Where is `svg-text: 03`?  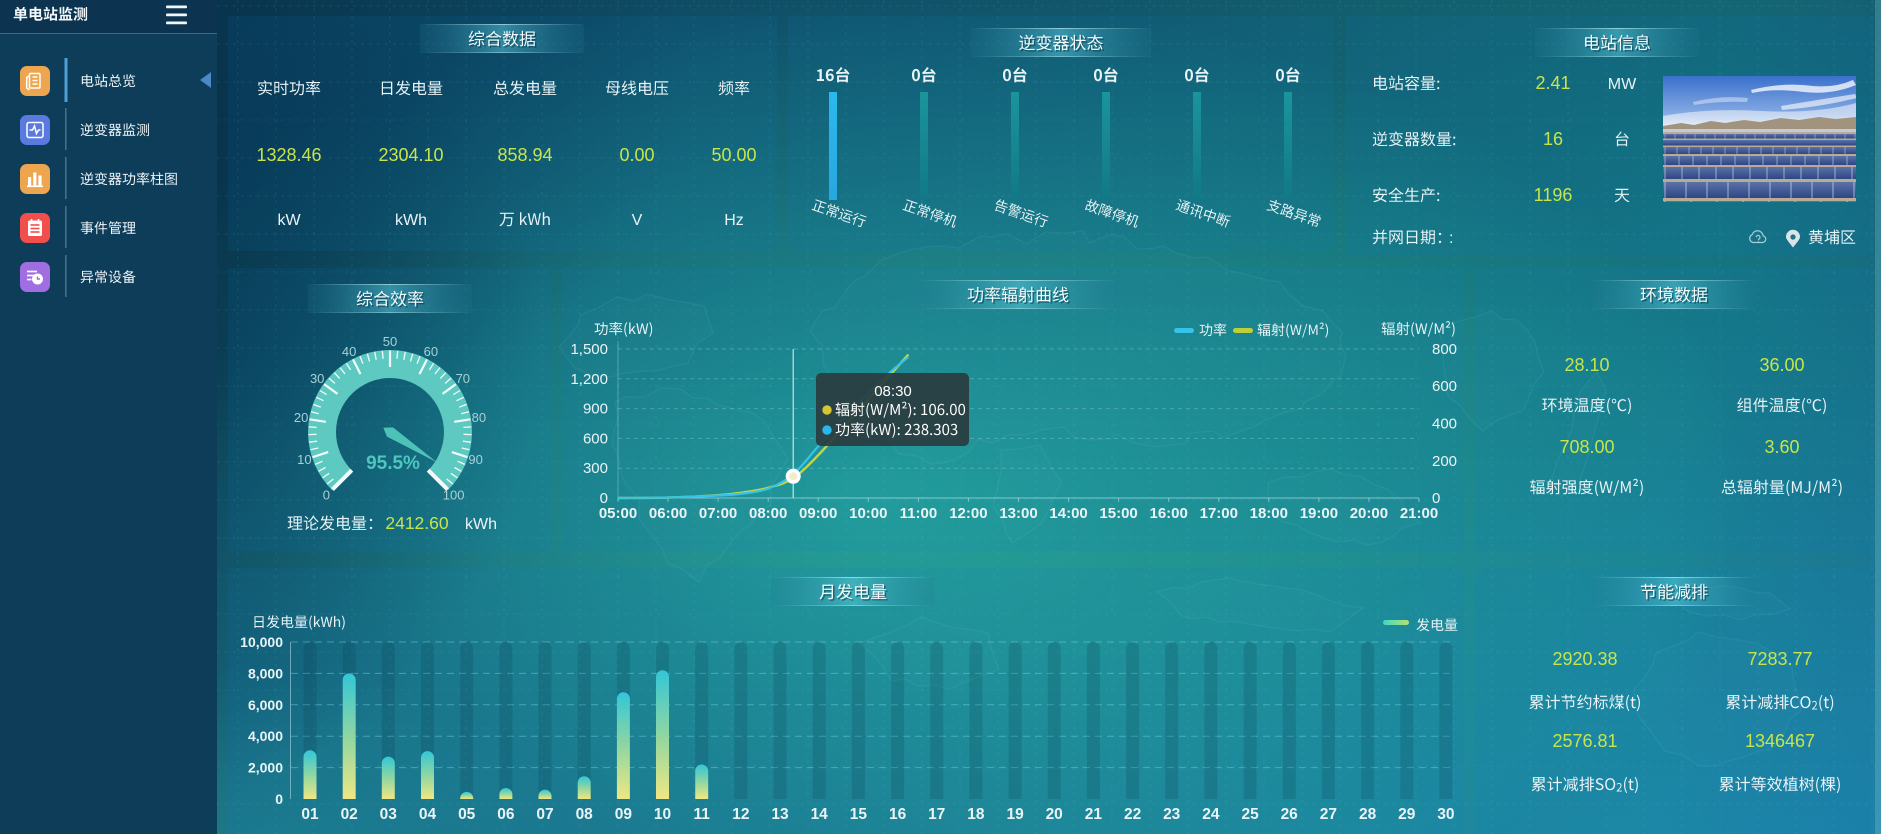
svg-text: 03 is located at coordinates (389, 814).